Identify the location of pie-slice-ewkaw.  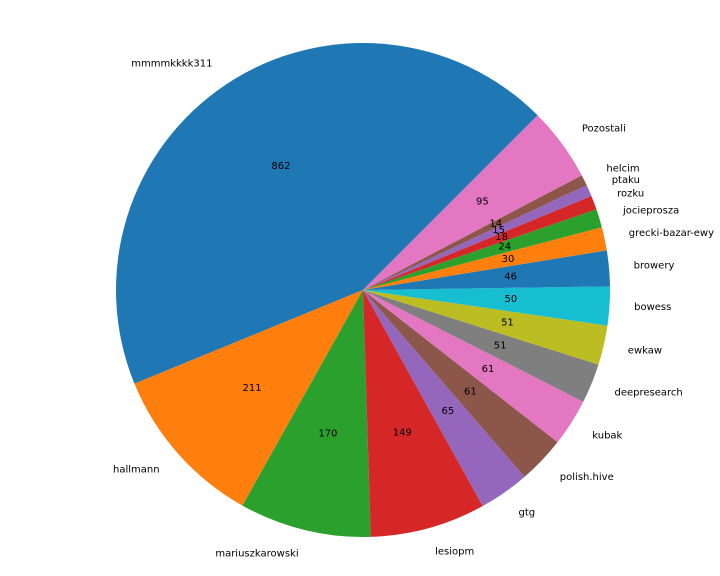
(485, 327).